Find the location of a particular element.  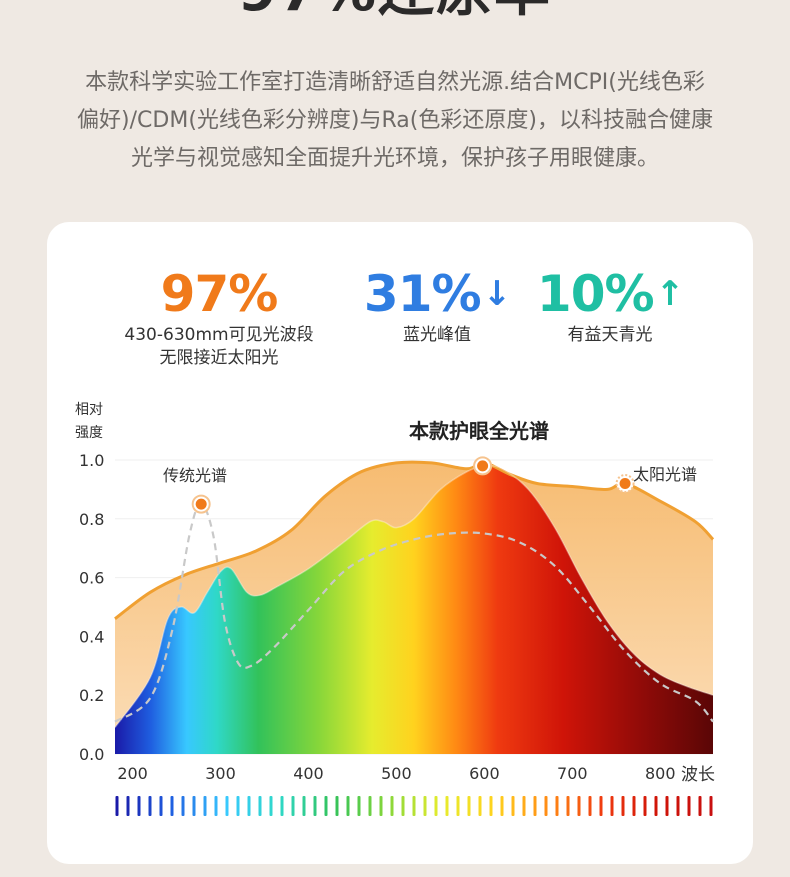

stat-cyan-light: 10%↑ 有益天青光 is located at coordinates (610, 306).